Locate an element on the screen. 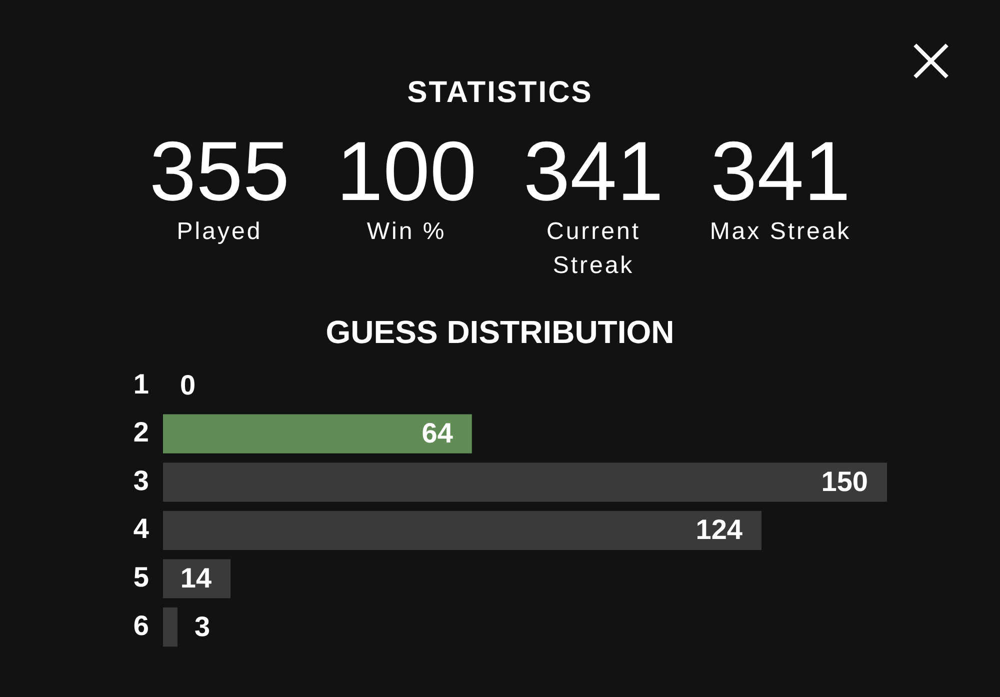 This screenshot has width=1000, height=697. y-tick-label: 6 is located at coordinates (141, 625).